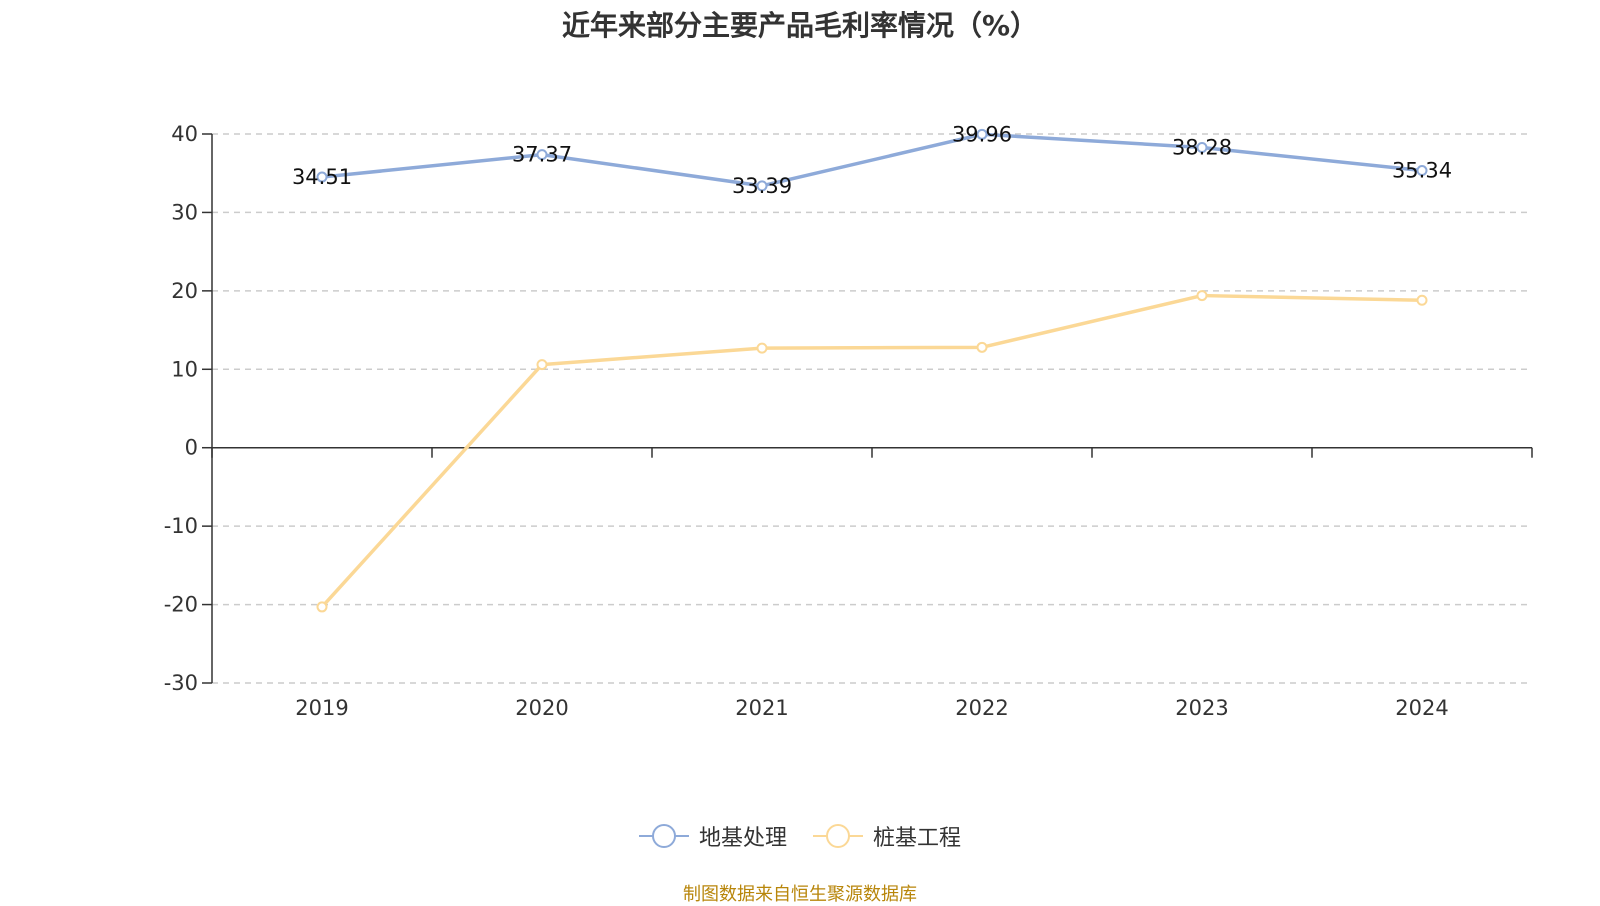  What do you see at coordinates (1201, 708) in the screenshot?
I see `x-tick-label: 2023` at bounding box center [1201, 708].